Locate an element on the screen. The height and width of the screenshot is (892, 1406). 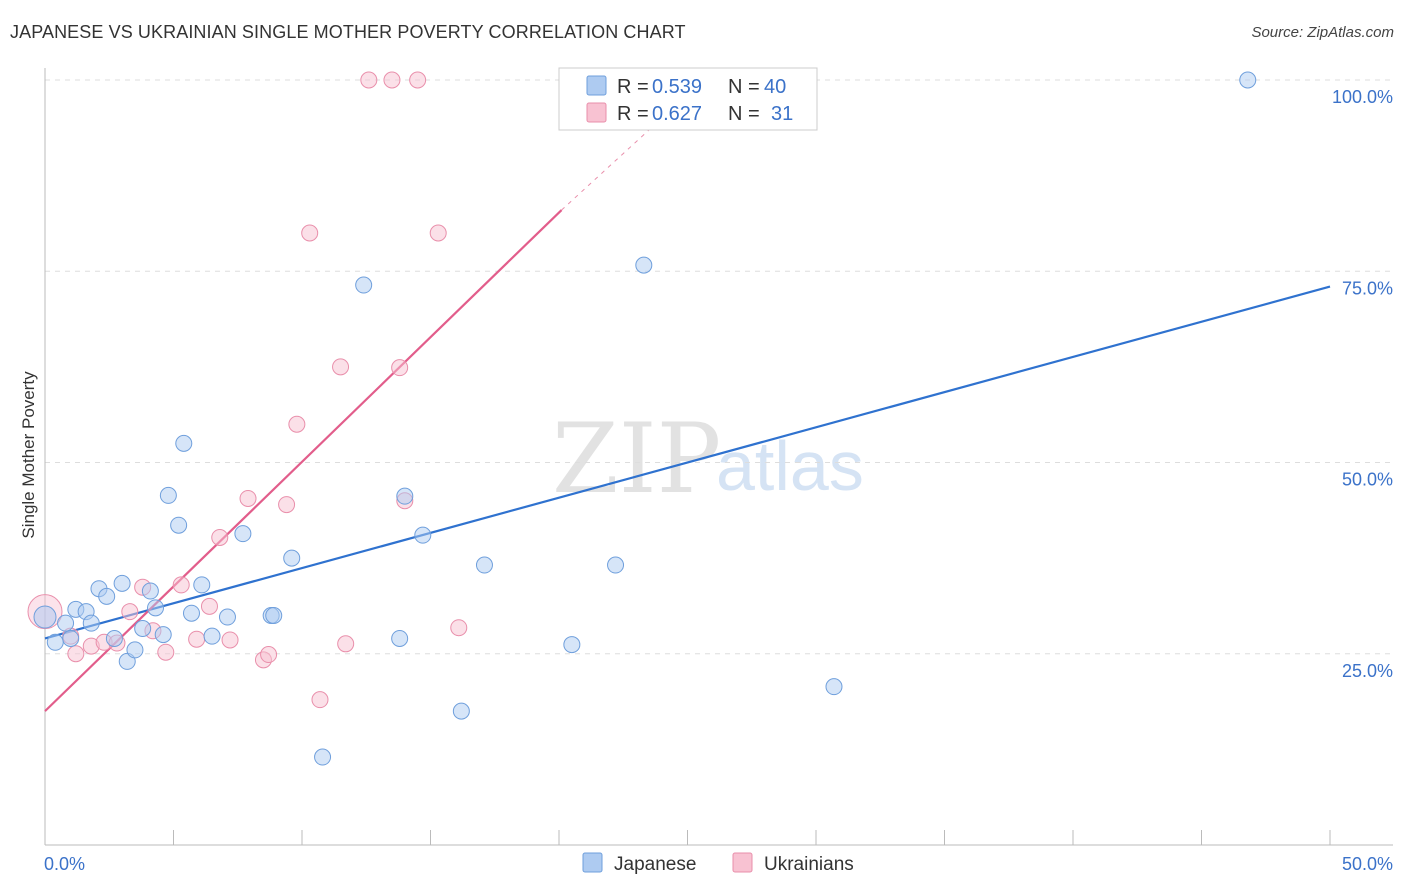
y-tick-label-25: 25.0% is located at coordinates (1367, 671).